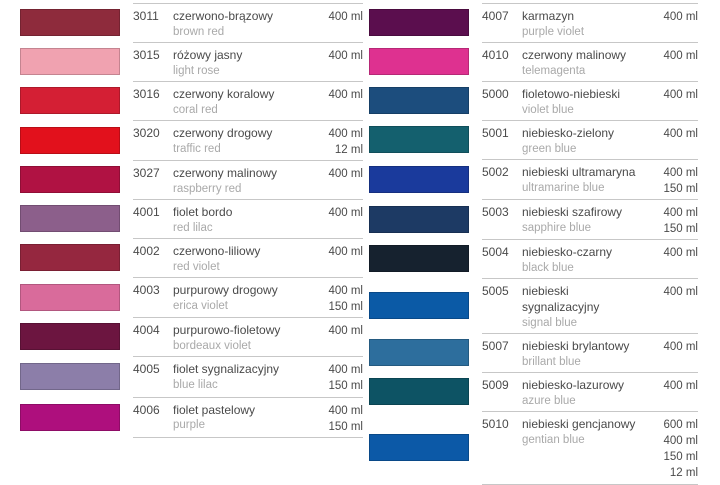  I want to click on color-names: różowy jasny light rose, so click(242, 63).